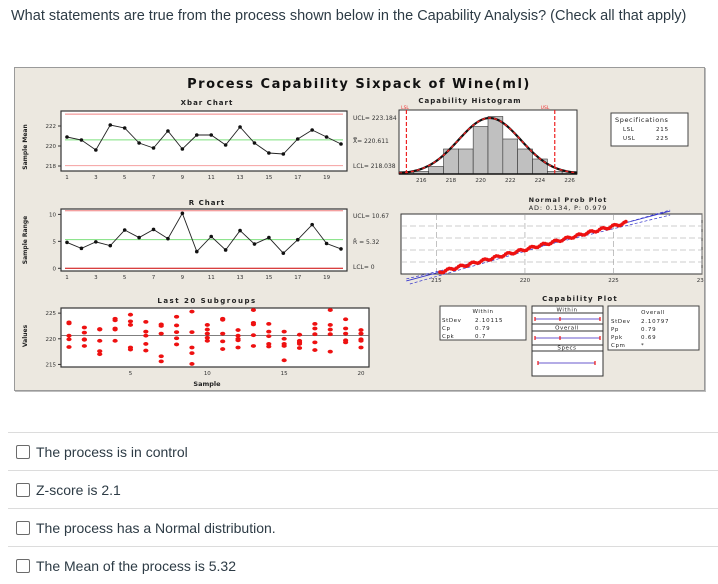 Image resolution: width=718 pixels, height=584 pixels. What do you see at coordinates (566, 349) in the screenshot?
I see `legend-specs: Specs` at bounding box center [566, 349].